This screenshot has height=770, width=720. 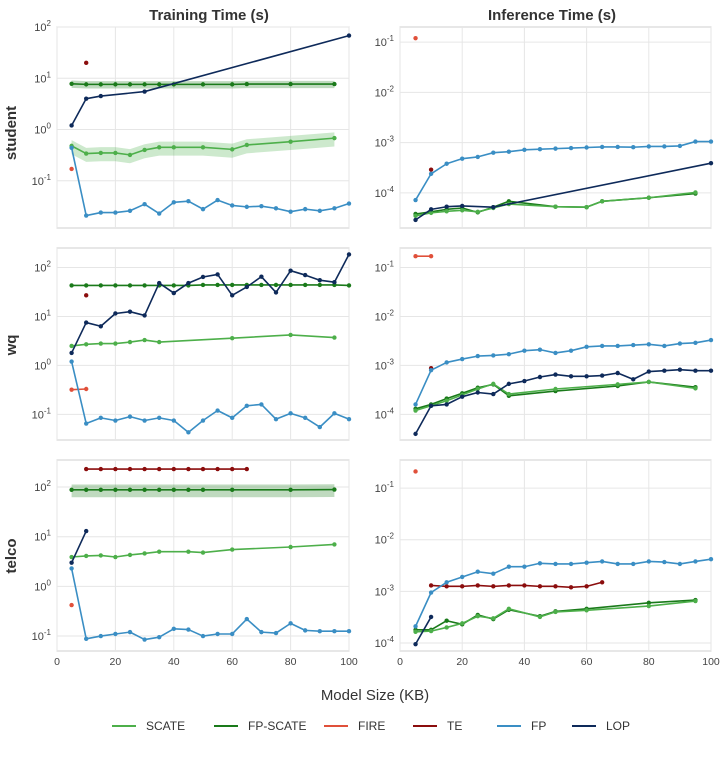 What do you see at coordinates (371, 726) in the screenshot?
I see `legend-label: FIRE` at bounding box center [371, 726].